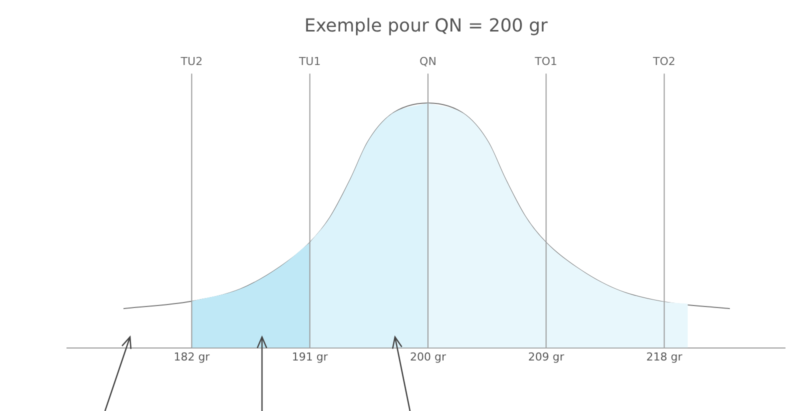 Image resolution: width=787 pixels, height=411 pixels. Describe the element at coordinates (664, 61) in the screenshot. I see `ref-line-label: TO2` at that location.